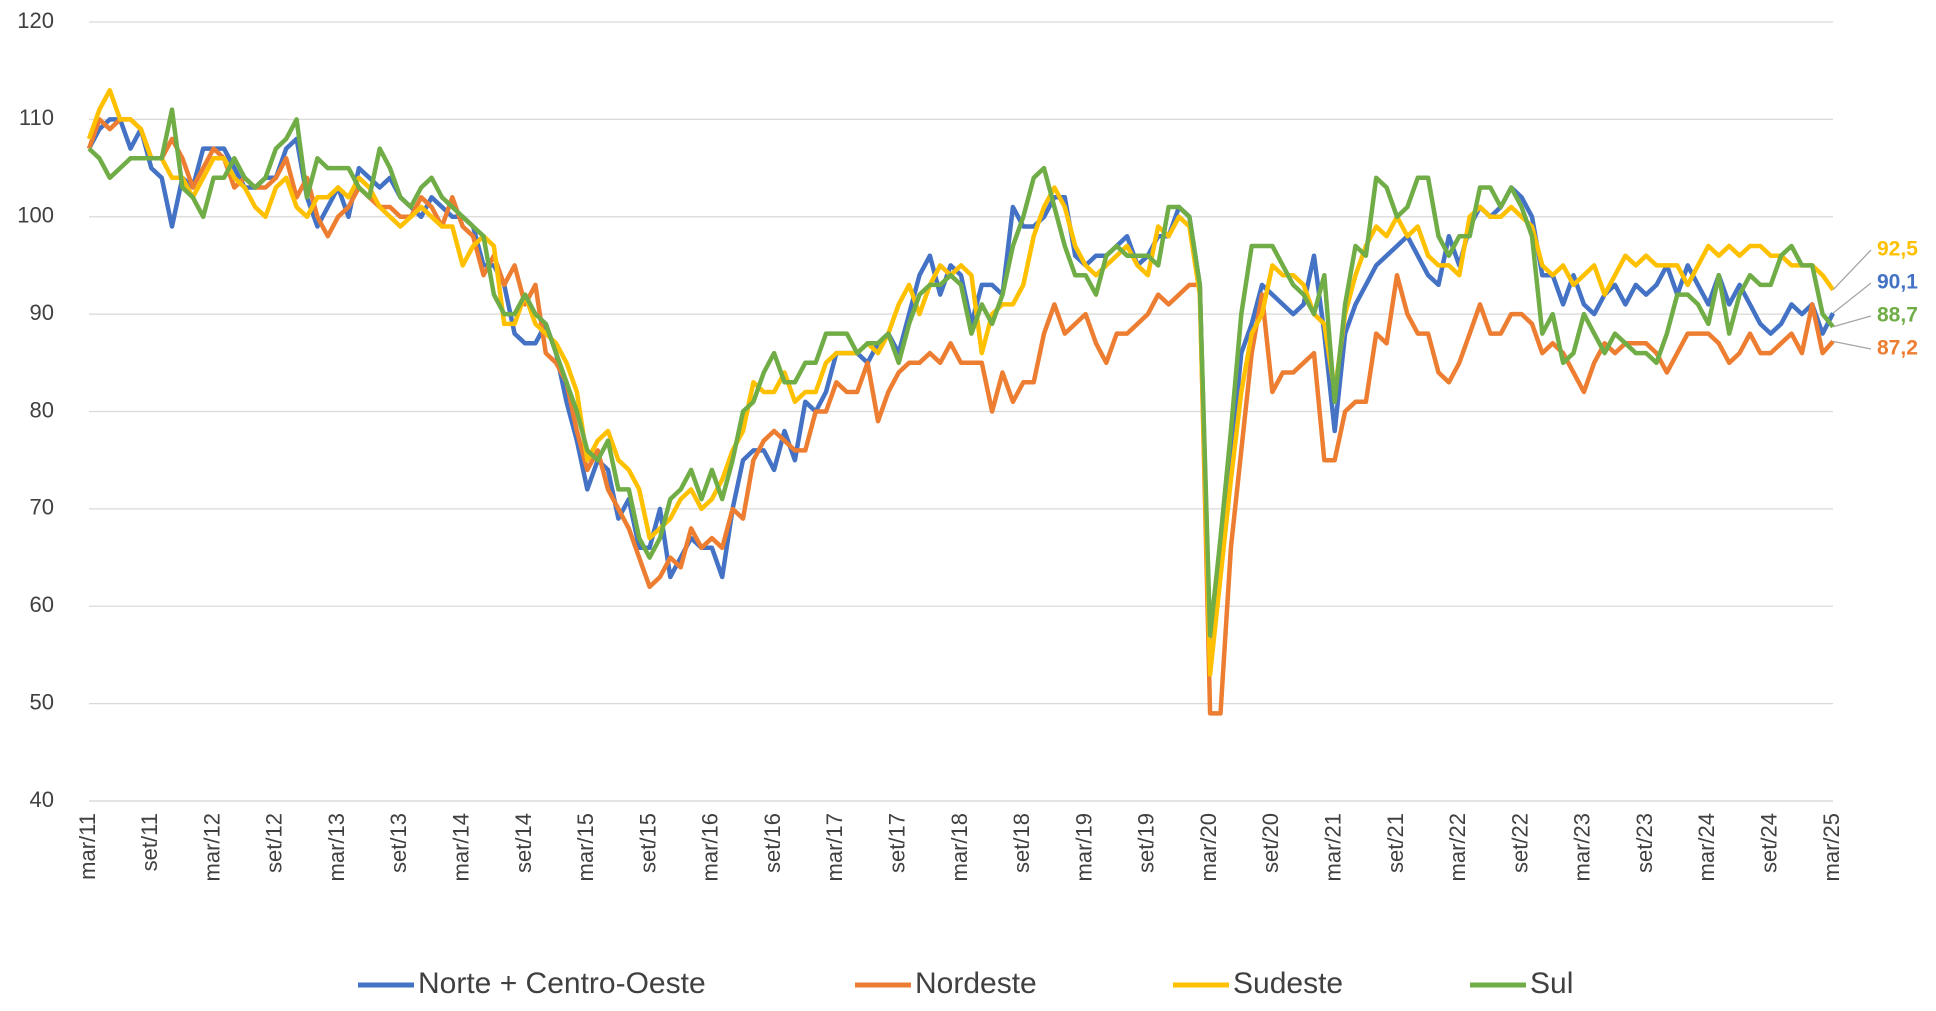 The width and height of the screenshot is (1936, 1011). Describe the element at coordinates (959, 847) in the screenshot. I see `x-tick-label: mar/18` at that location.